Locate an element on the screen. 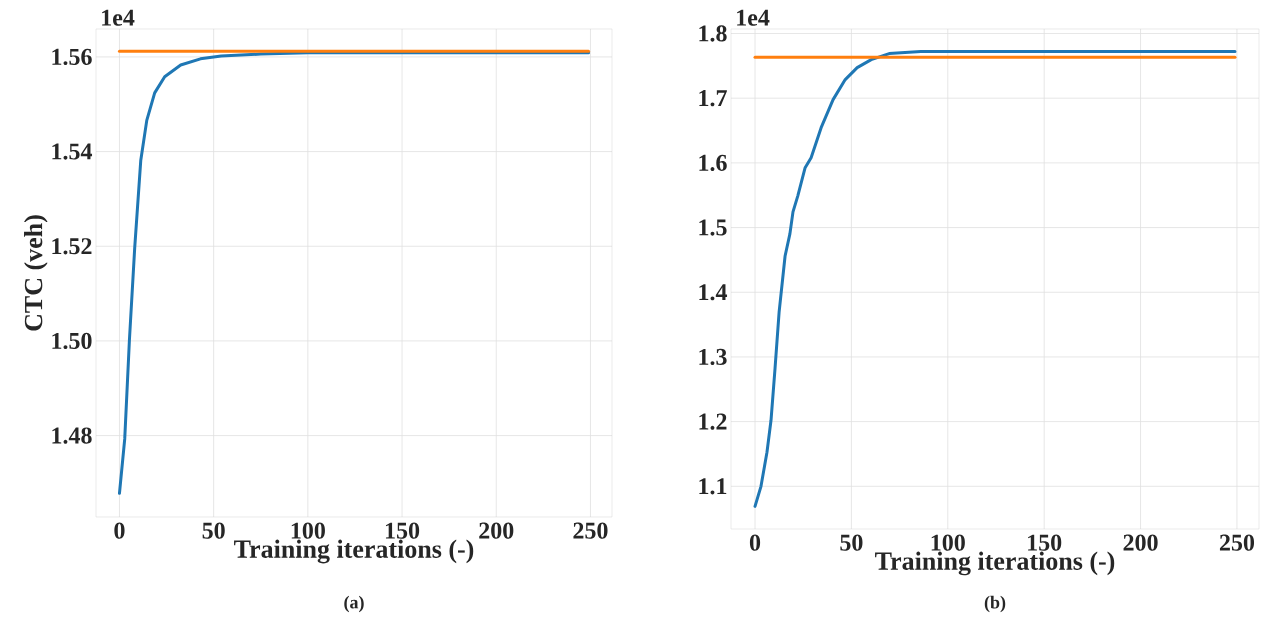 This screenshot has width=1265, height=619. y-tick-label: 1.3 is located at coordinates (713, 357).